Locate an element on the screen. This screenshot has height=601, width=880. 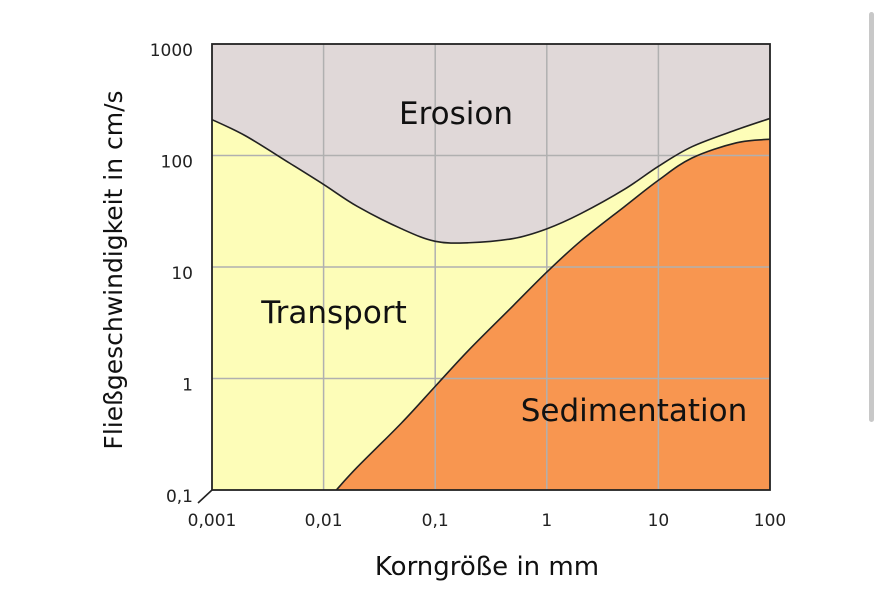
y-tick-label: 1 is located at coordinates (187, 386).